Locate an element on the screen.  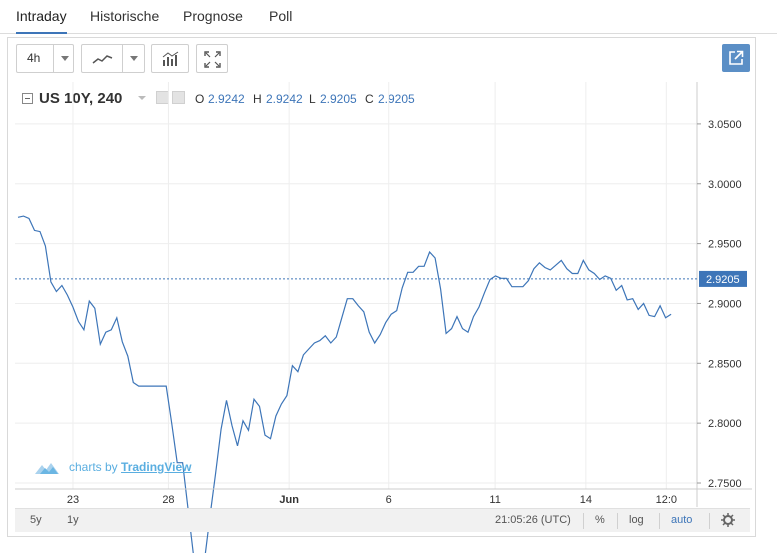
indicators-button is located at coordinates (170, 58).